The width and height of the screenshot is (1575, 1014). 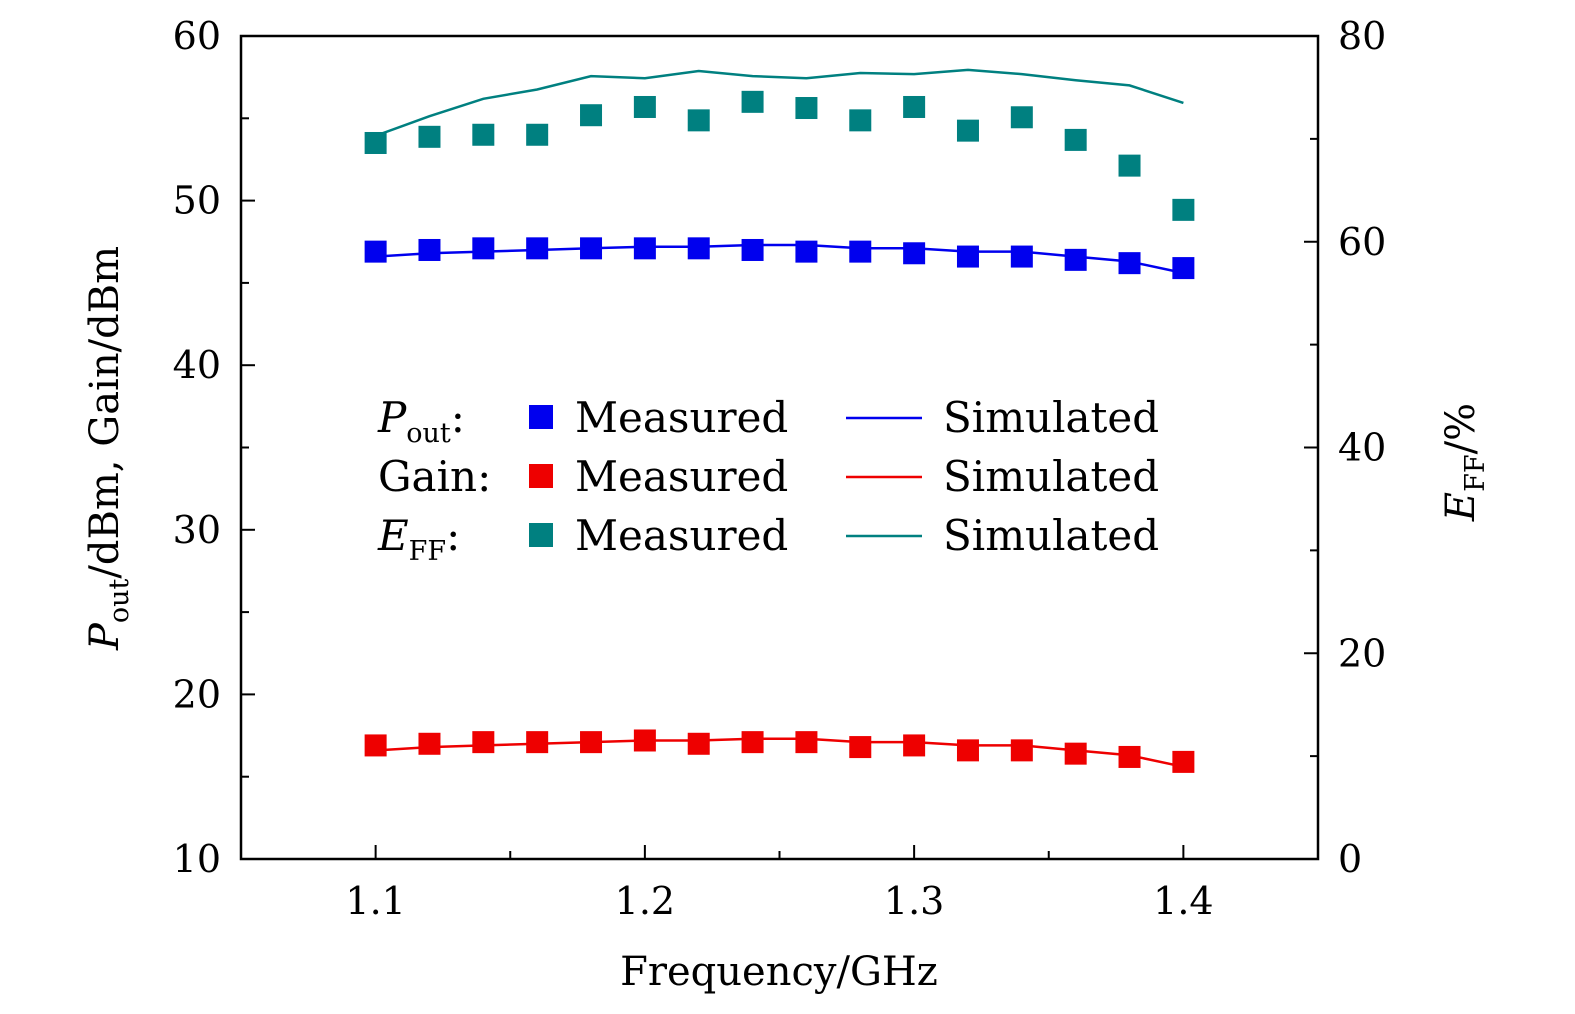 What do you see at coordinates (434, 476) in the screenshot?
I see `legend-label-gain: Gain:` at bounding box center [434, 476].